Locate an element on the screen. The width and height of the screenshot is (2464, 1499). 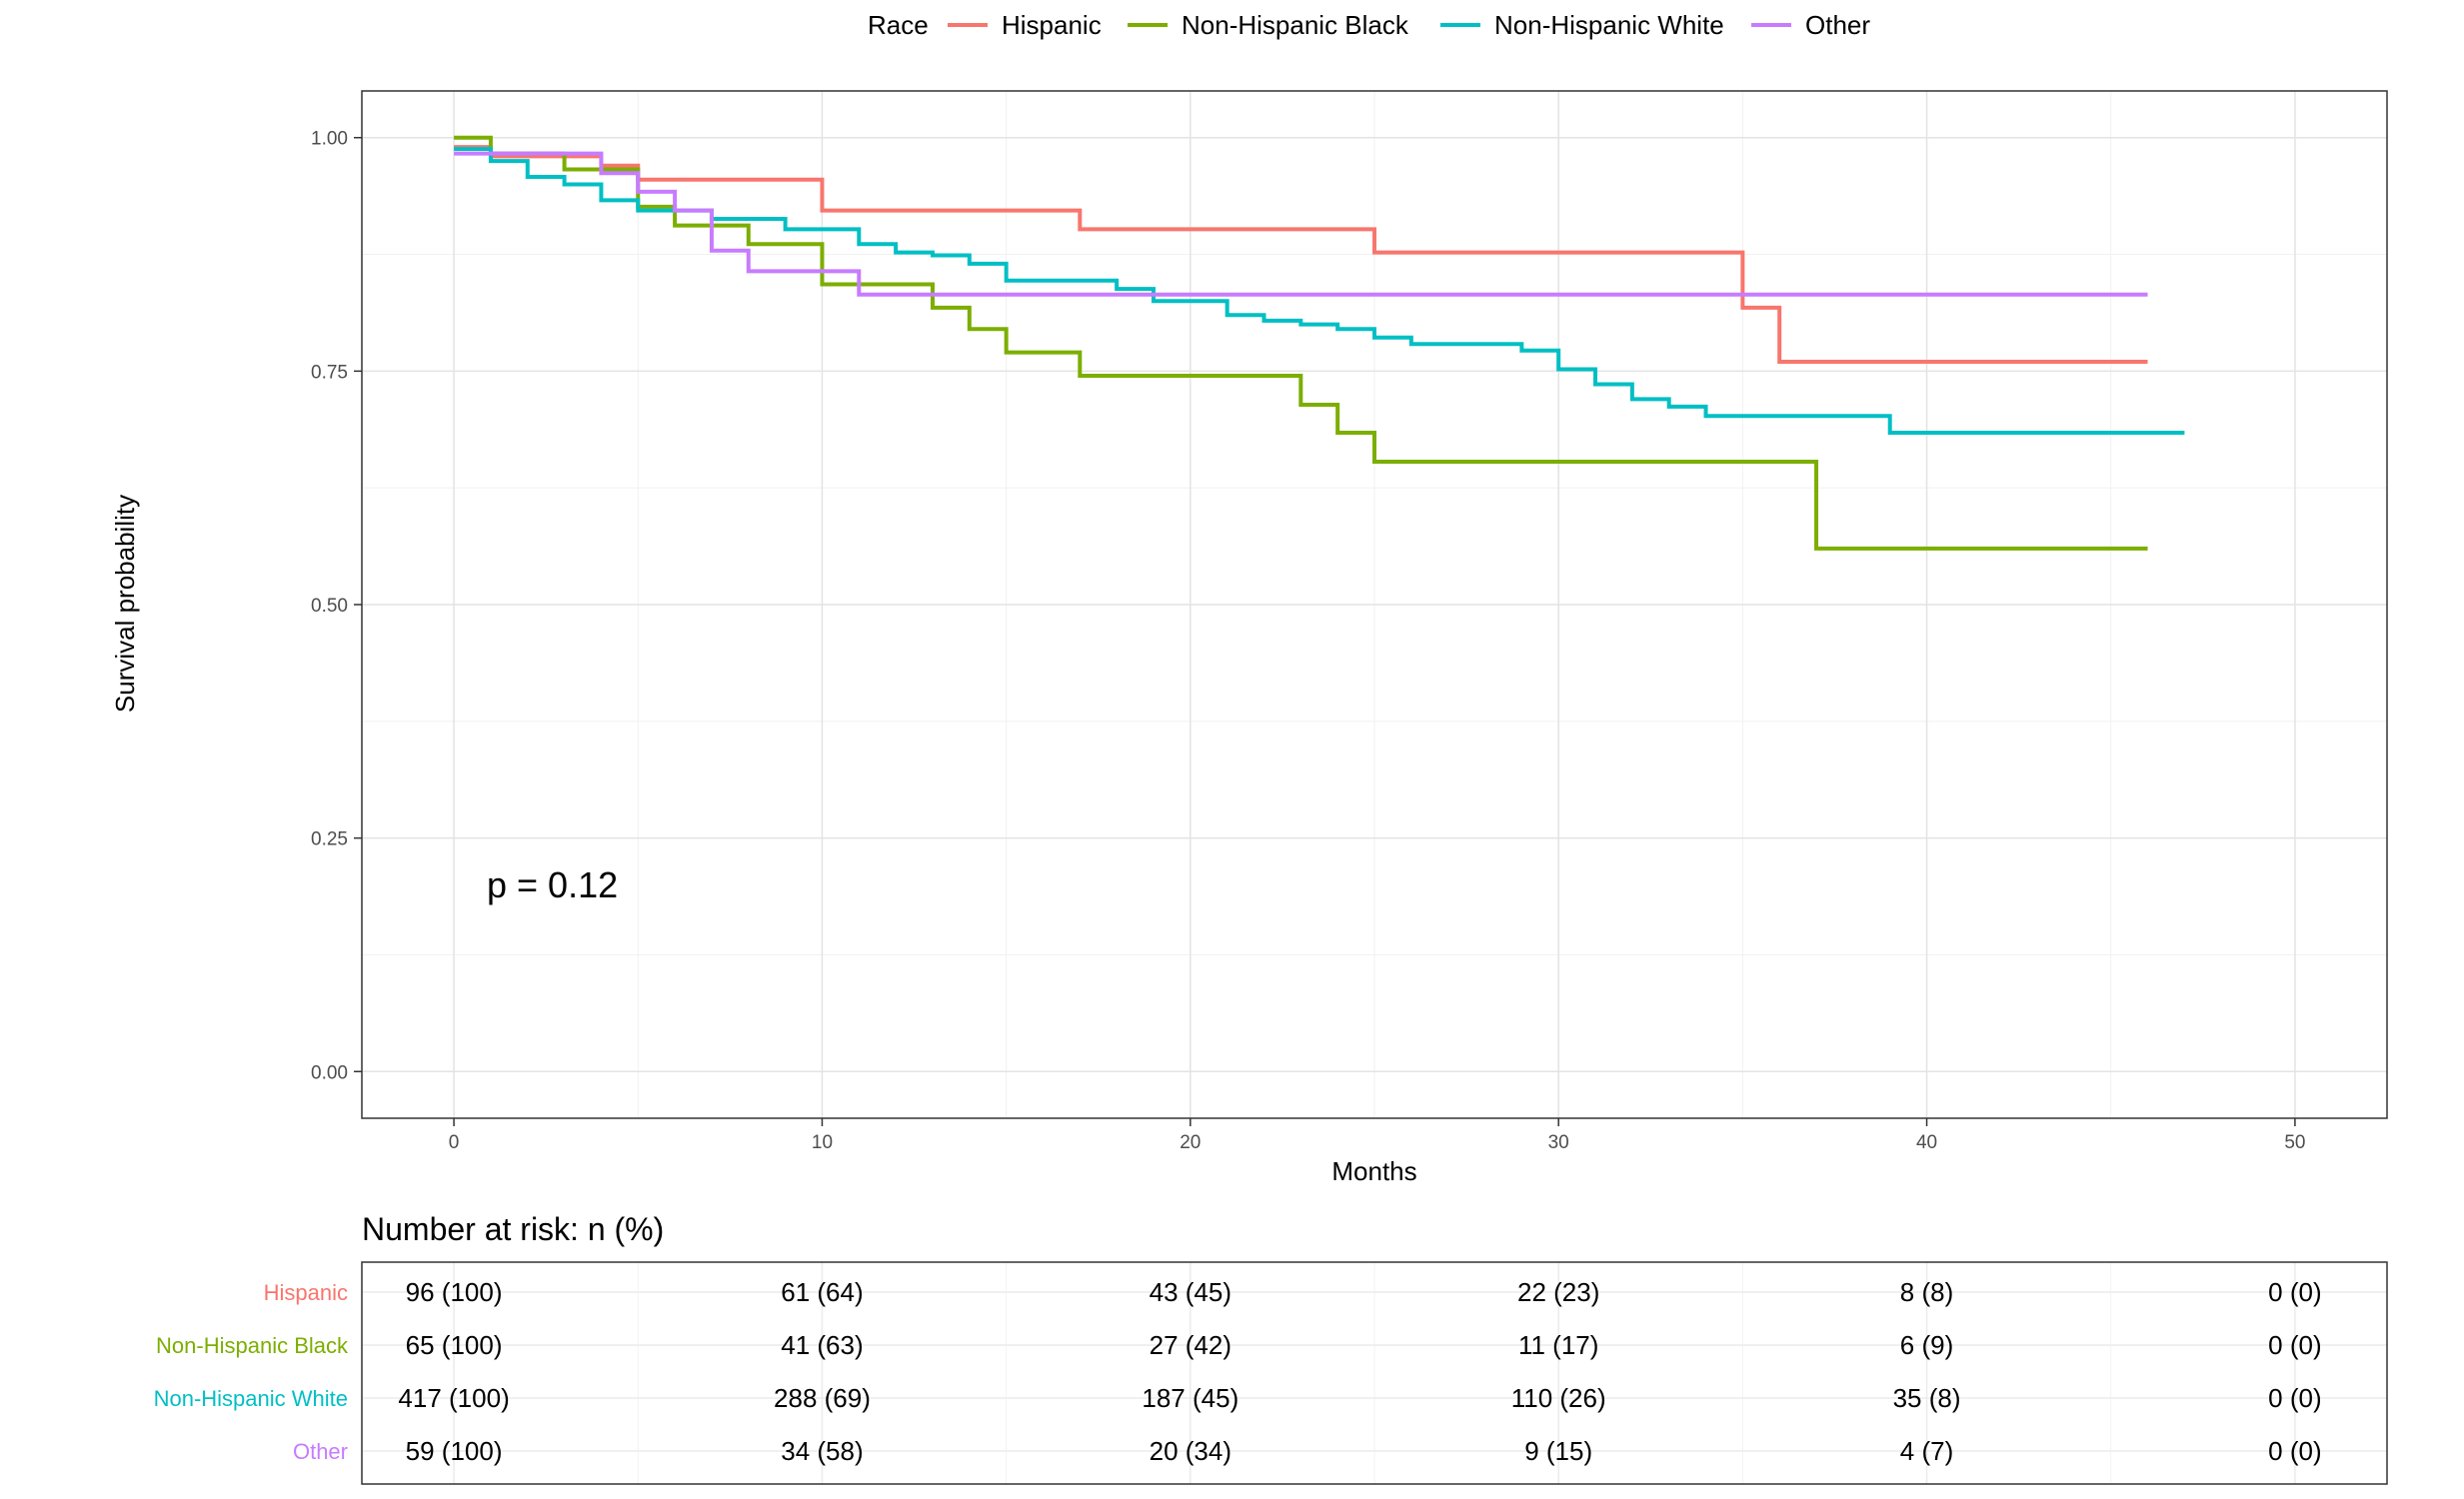
y-tick-label: 0.75 is located at coordinates (329, 372).